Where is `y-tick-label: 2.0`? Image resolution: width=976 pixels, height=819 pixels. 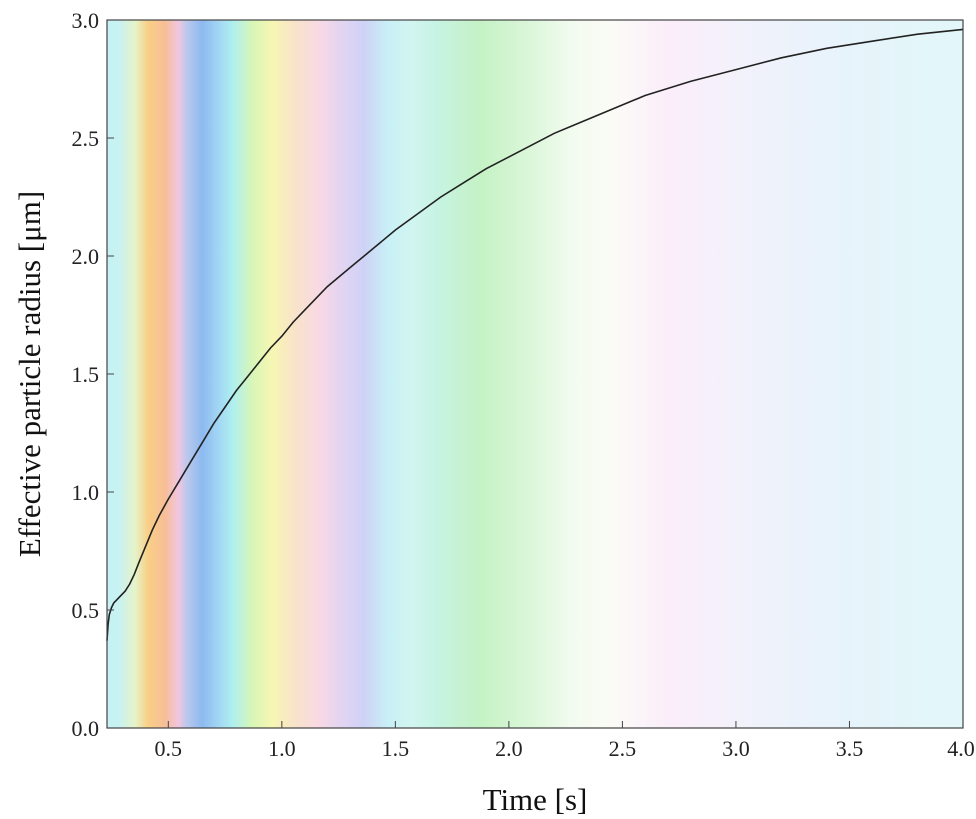
y-tick-label: 2.0 is located at coordinates (86, 256).